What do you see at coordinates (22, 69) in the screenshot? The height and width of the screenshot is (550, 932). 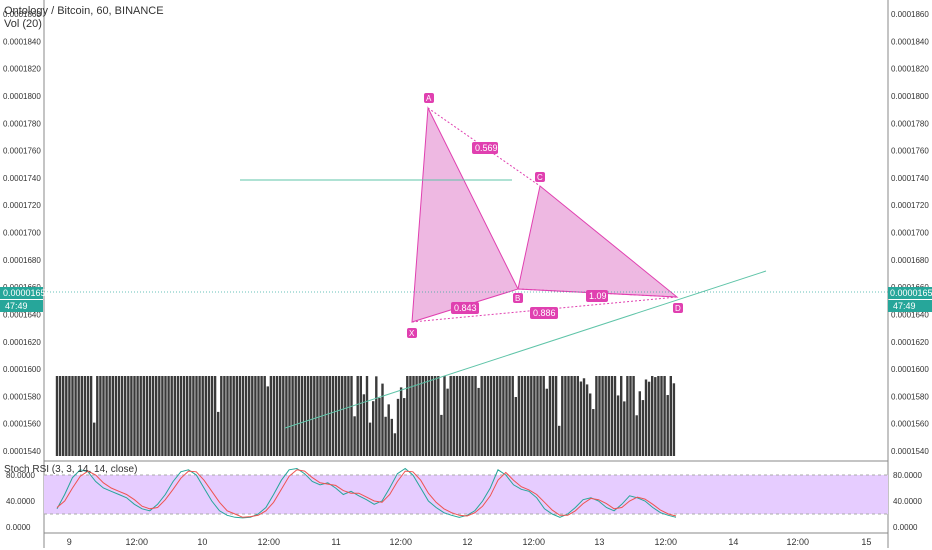 I see `y-tick-label-left: 0.0001820` at bounding box center [22, 69].